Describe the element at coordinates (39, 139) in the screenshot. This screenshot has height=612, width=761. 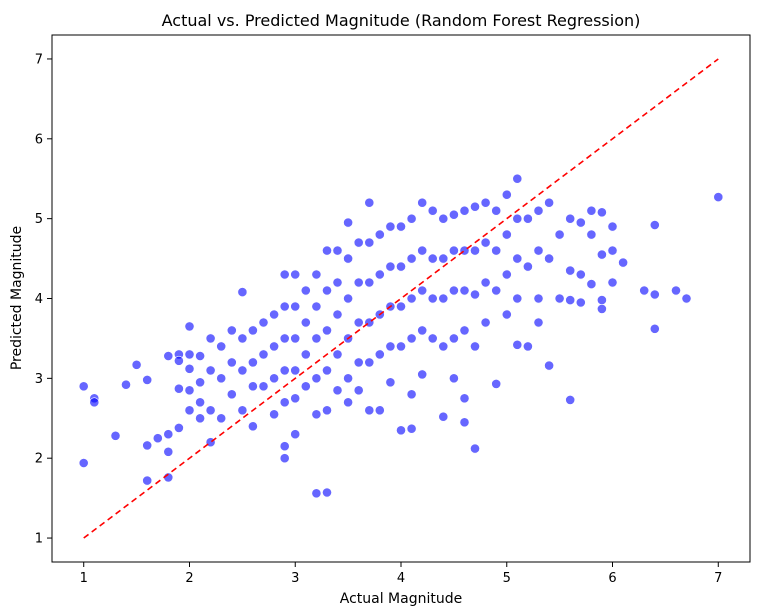
I see `y-tick-label: 6` at that location.